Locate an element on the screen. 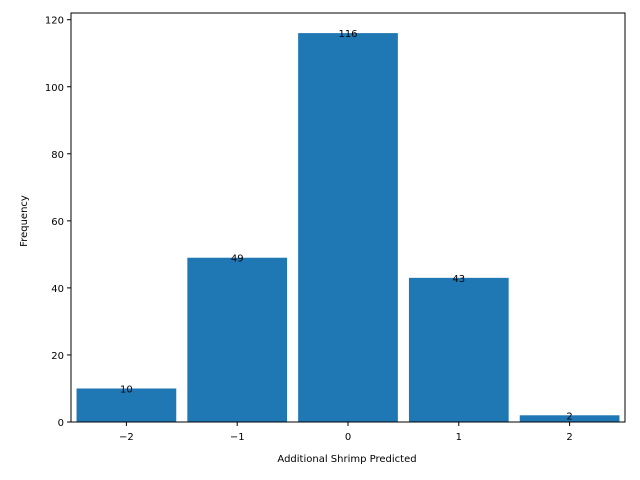 Image resolution: width=640 pixels, height=480 pixels. y-tick-label-5: 100 is located at coordinates (54, 88).